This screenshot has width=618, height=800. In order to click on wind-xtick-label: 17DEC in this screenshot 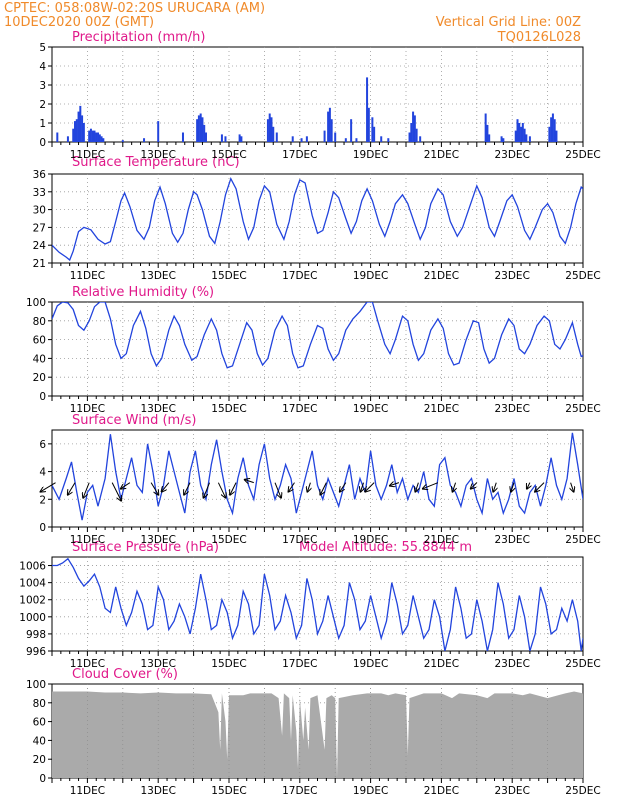, I will do `click(299, 540)`.